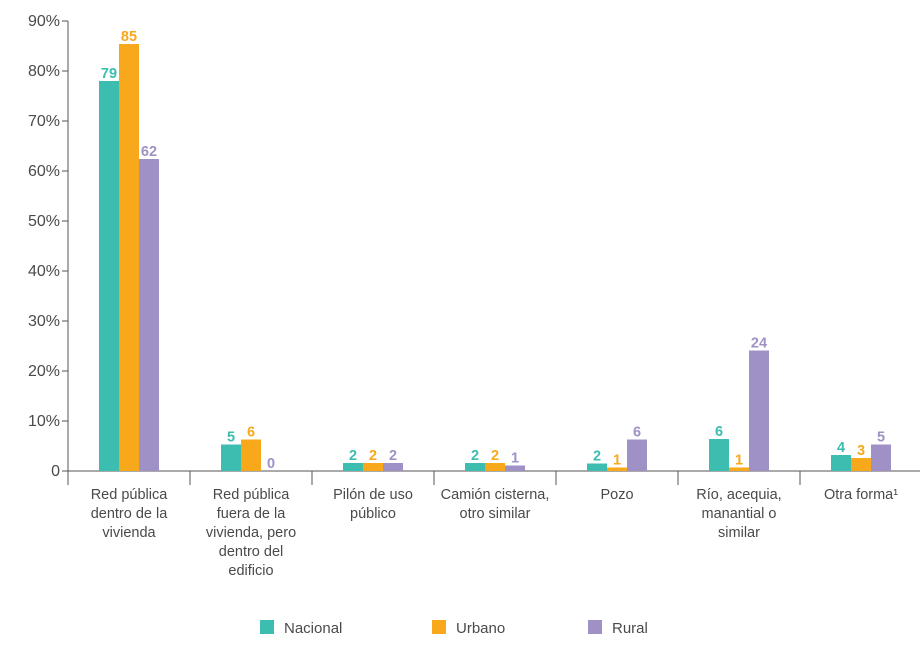 This screenshot has height=662, width=920. What do you see at coordinates (373, 504) in the screenshot?
I see `x-tick-label: Pilón de uso público` at bounding box center [373, 504].